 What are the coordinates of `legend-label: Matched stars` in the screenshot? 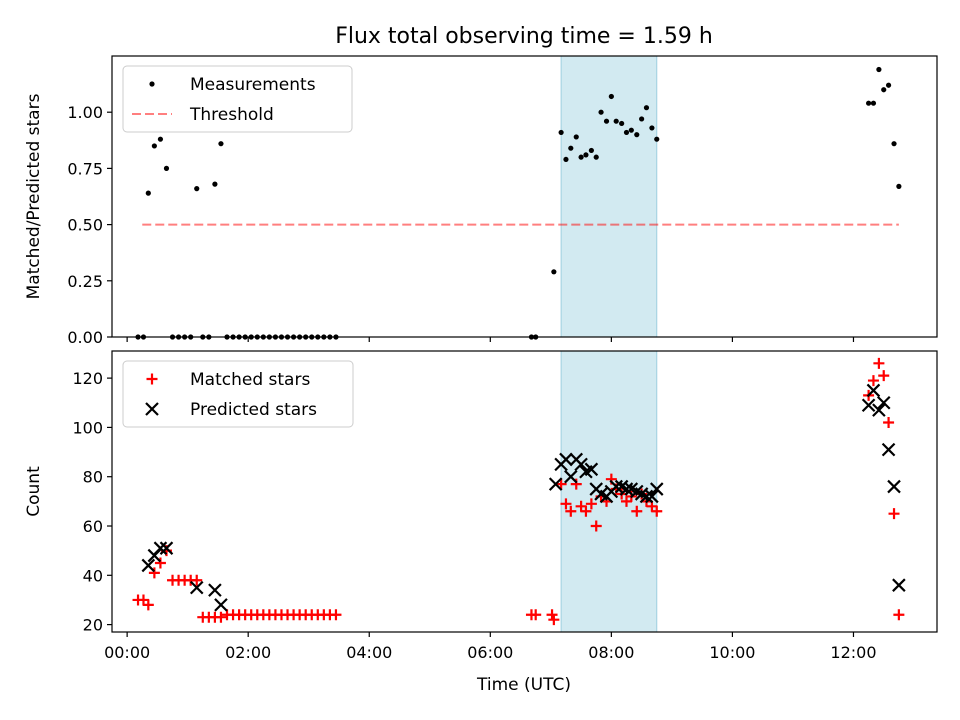 It's located at (250, 380).